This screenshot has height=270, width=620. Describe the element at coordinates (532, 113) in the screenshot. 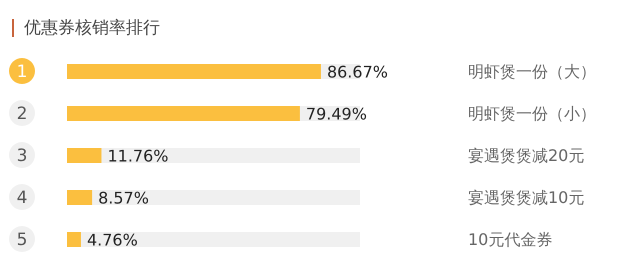

I see `y-tick-label: 明虾煲一份（小）` at that location.